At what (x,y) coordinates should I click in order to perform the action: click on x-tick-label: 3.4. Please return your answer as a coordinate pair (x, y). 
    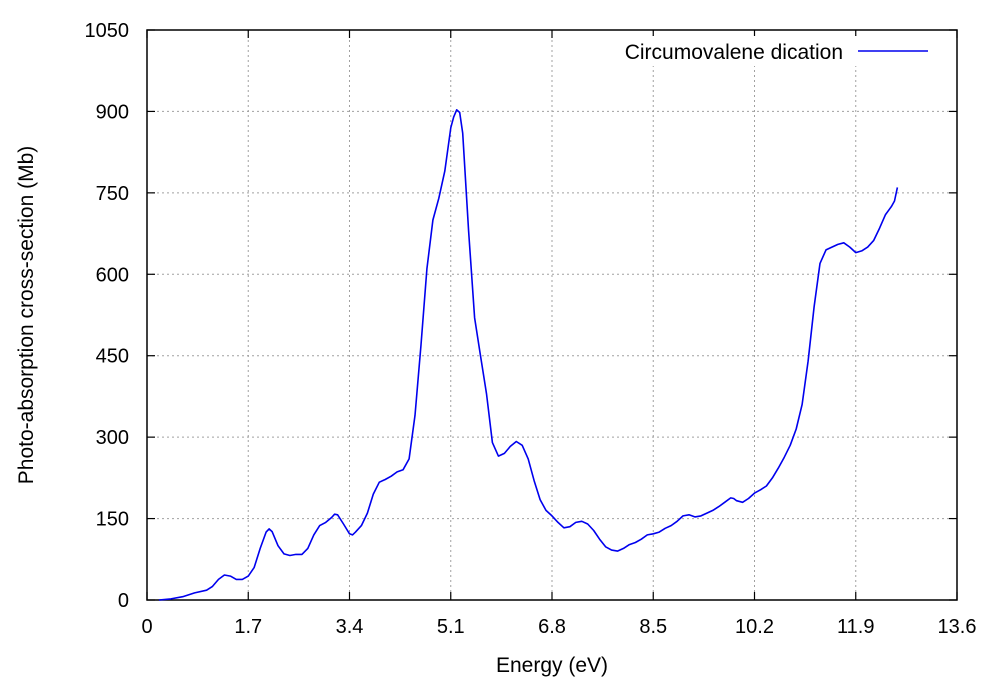
    Looking at the image, I should click on (350, 627).